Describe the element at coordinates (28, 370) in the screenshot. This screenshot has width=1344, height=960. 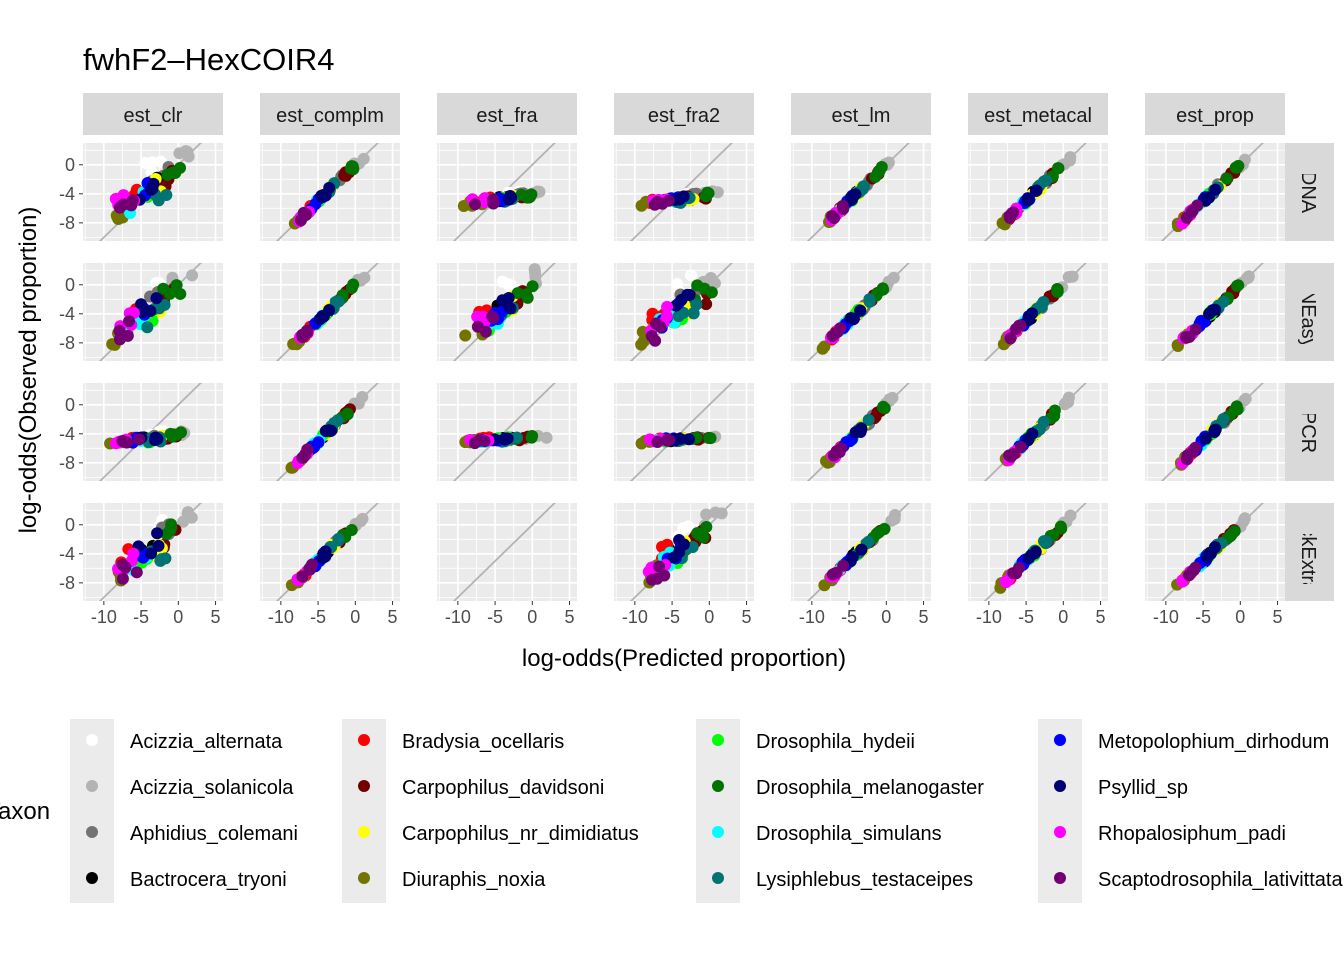
I see `y-axis-title: log-odds(Observed proportion)` at that location.